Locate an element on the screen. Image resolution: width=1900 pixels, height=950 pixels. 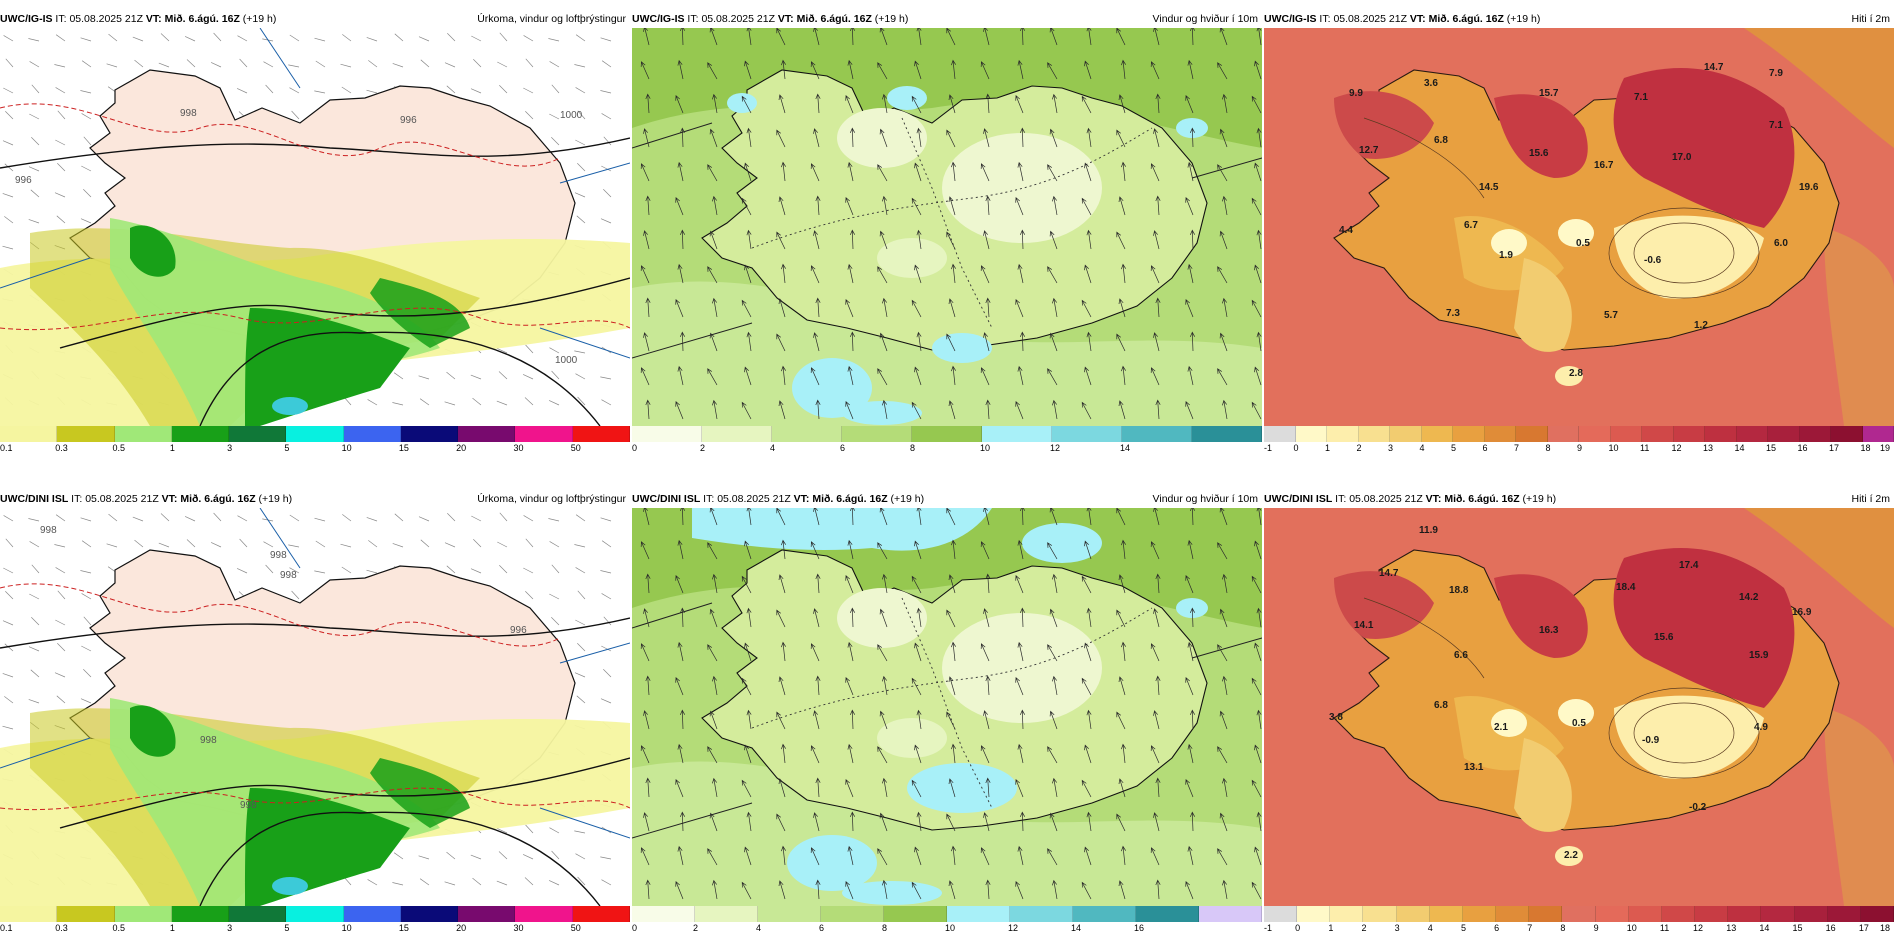
model-name: UWC/IG-IS is located at coordinates (1290, 19).